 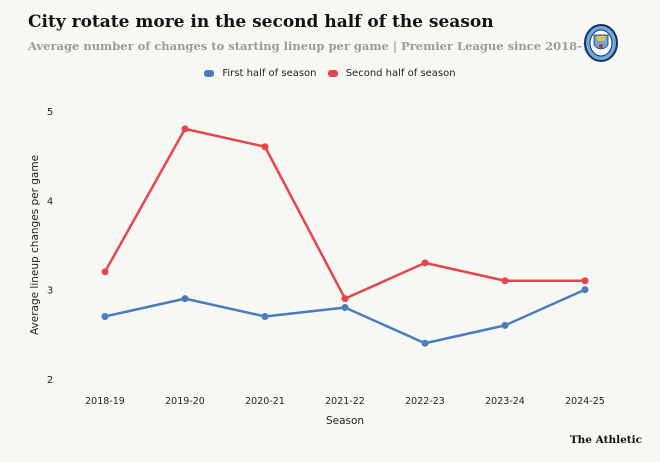 What do you see at coordinates (345, 421) in the screenshot?
I see `x-axis-label: Season` at bounding box center [345, 421].